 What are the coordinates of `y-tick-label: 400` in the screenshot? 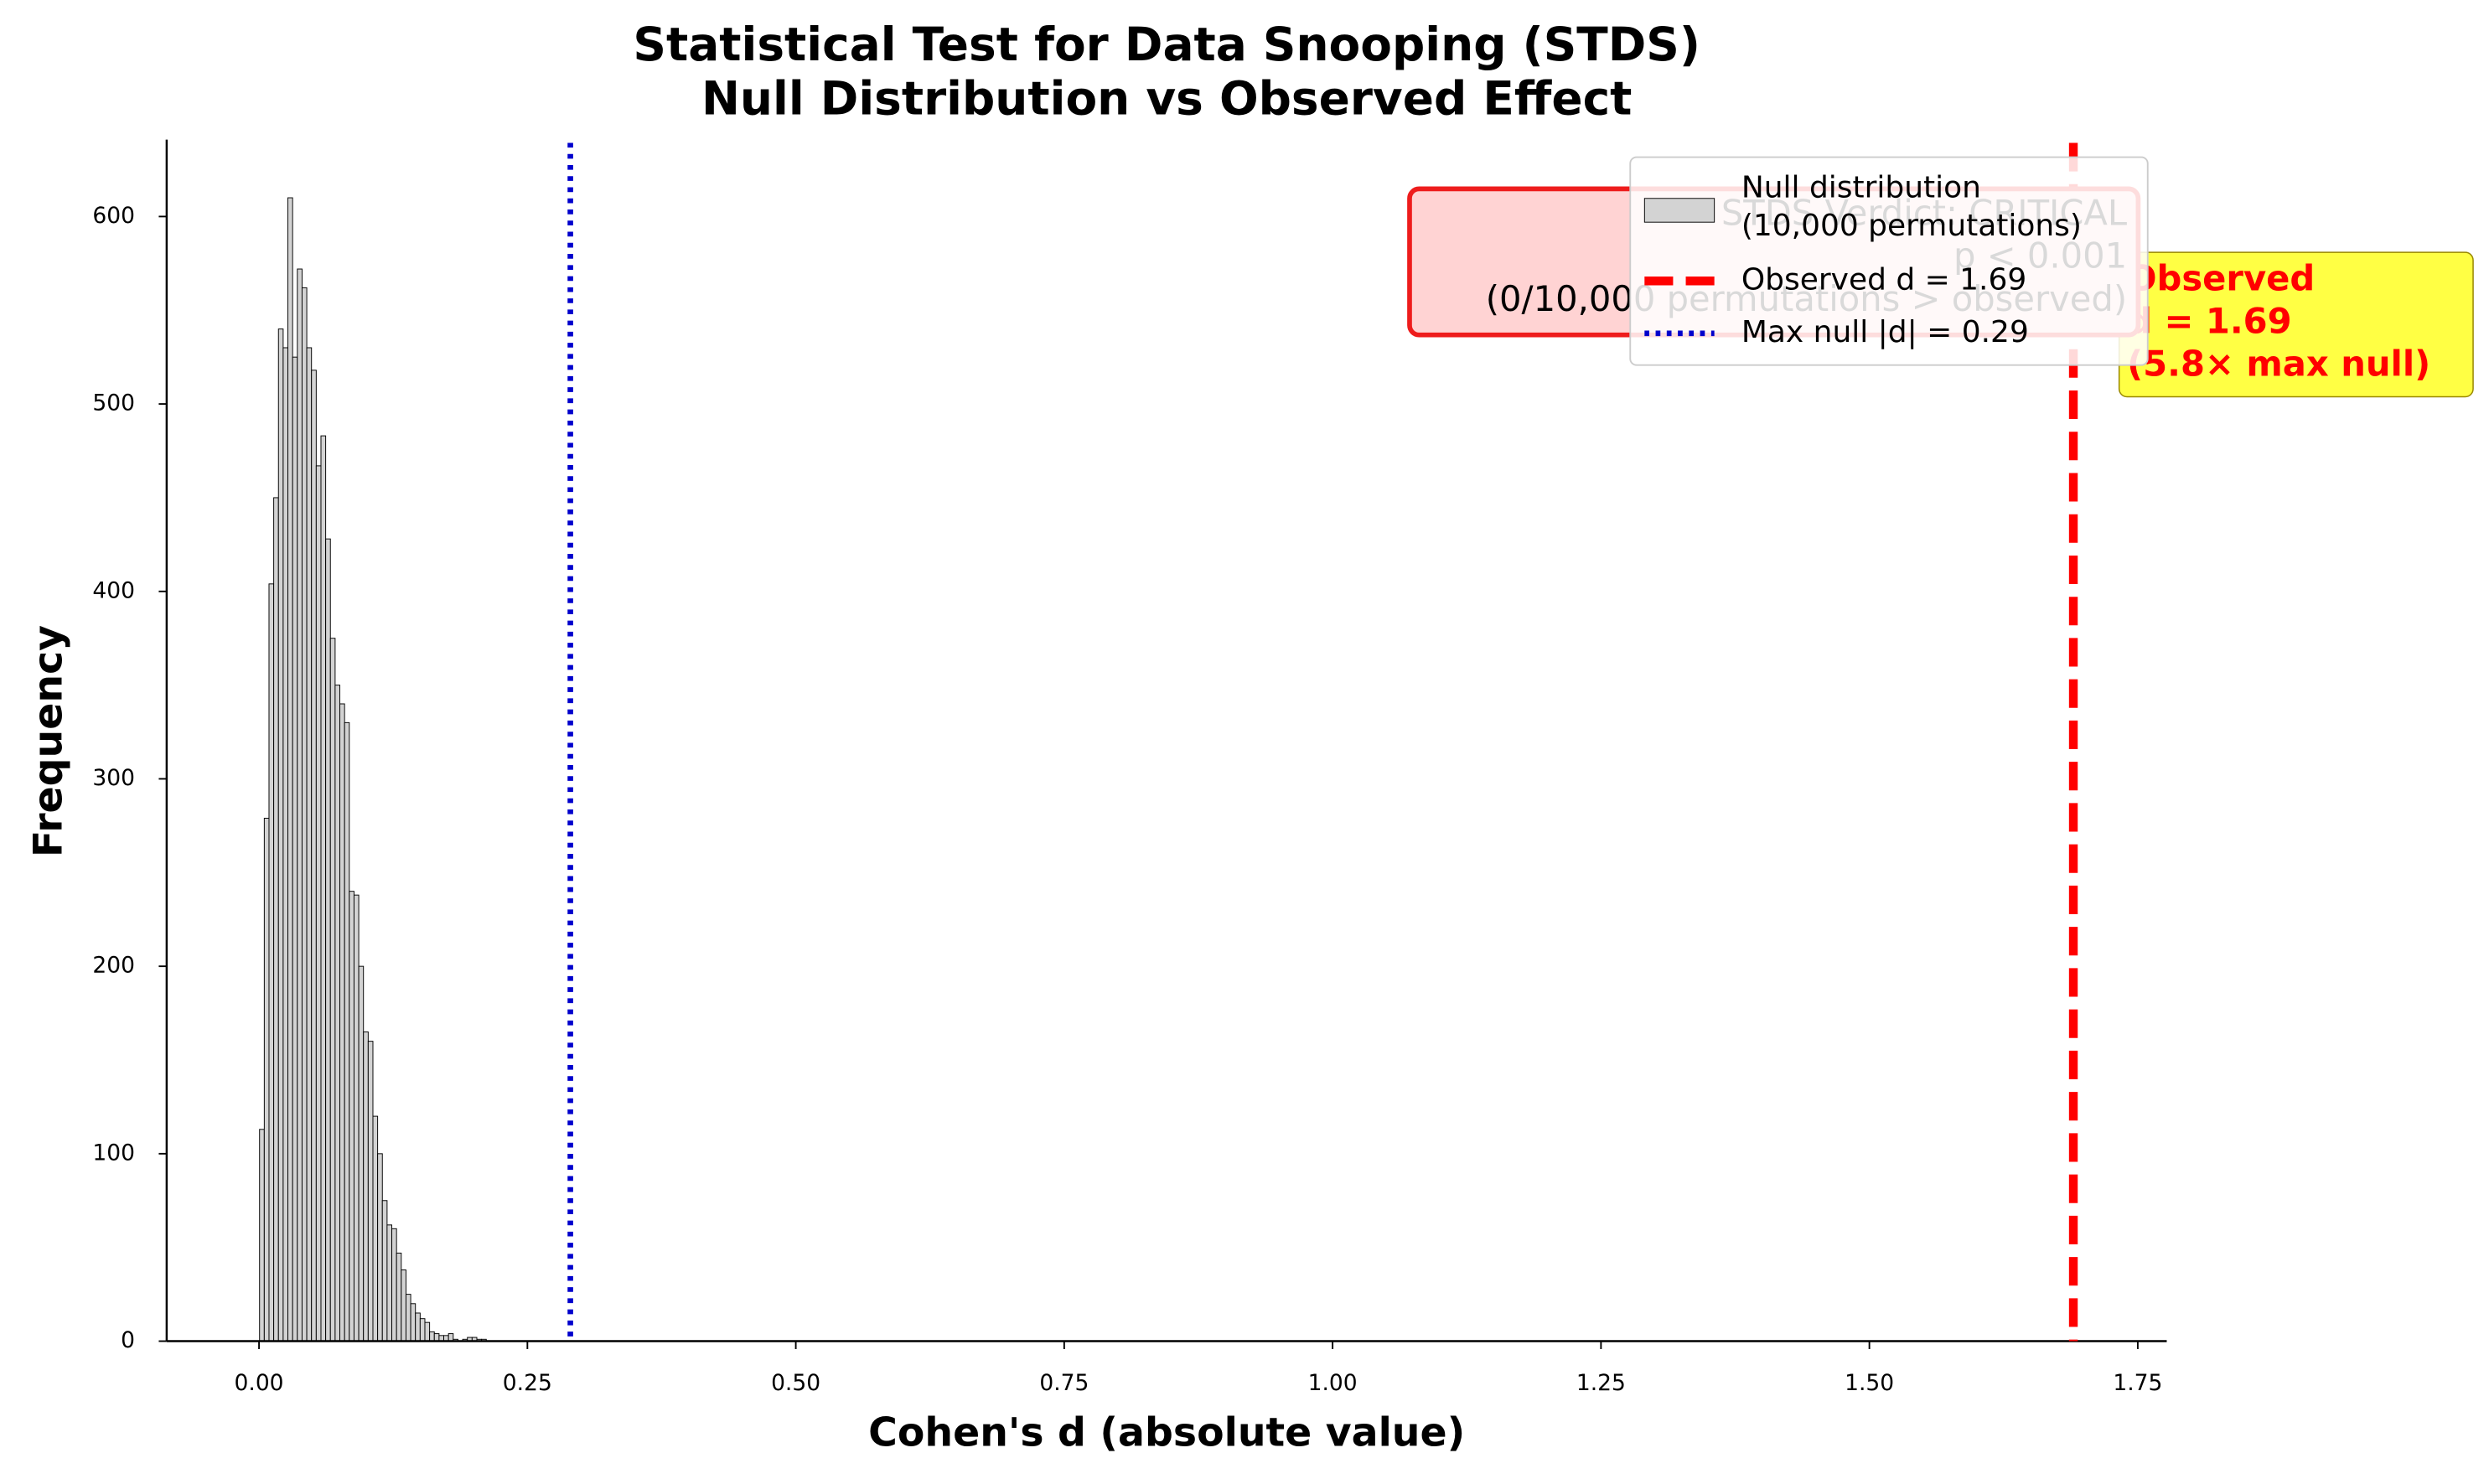 It's located at (114, 590).